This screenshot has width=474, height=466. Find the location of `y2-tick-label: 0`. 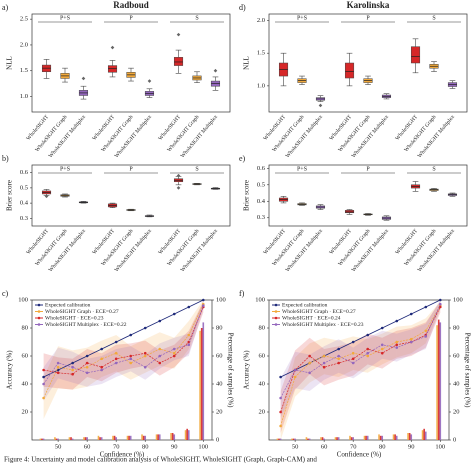

y2-tick-label: 0 is located at coordinates (454, 439).